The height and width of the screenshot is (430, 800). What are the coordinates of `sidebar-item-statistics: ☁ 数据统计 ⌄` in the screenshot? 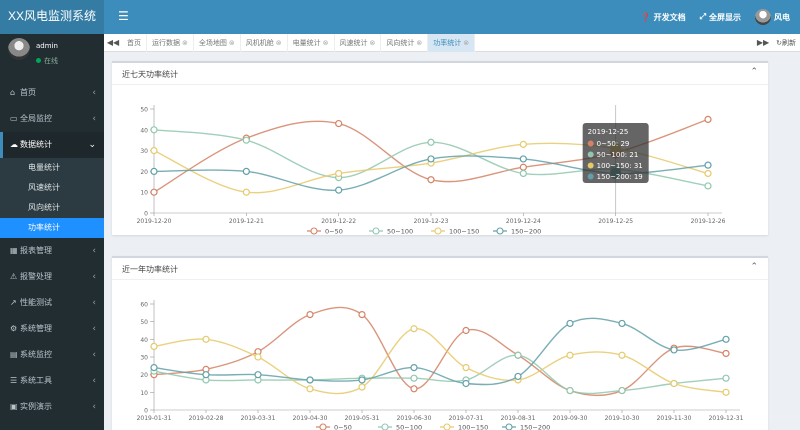 It's located at (52, 145).